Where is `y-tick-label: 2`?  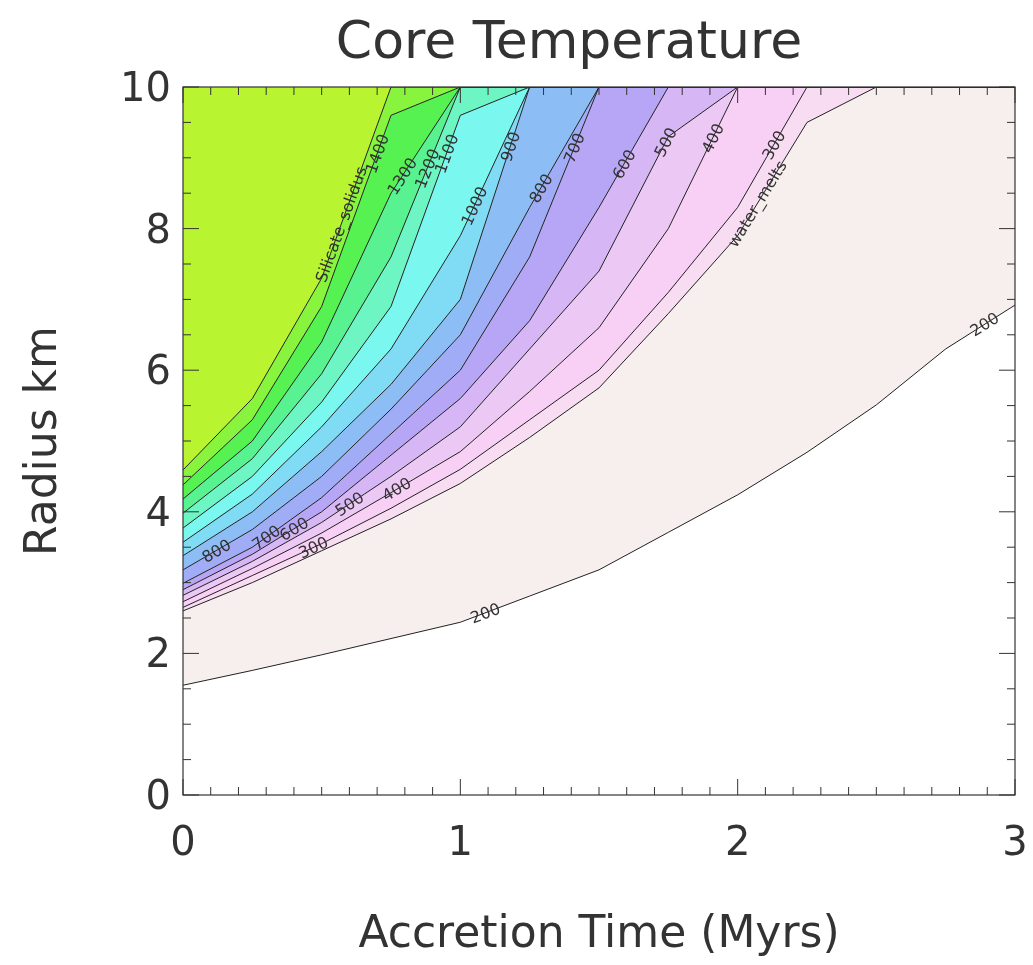 y-tick-label: 2 is located at coordinates (158, 653).